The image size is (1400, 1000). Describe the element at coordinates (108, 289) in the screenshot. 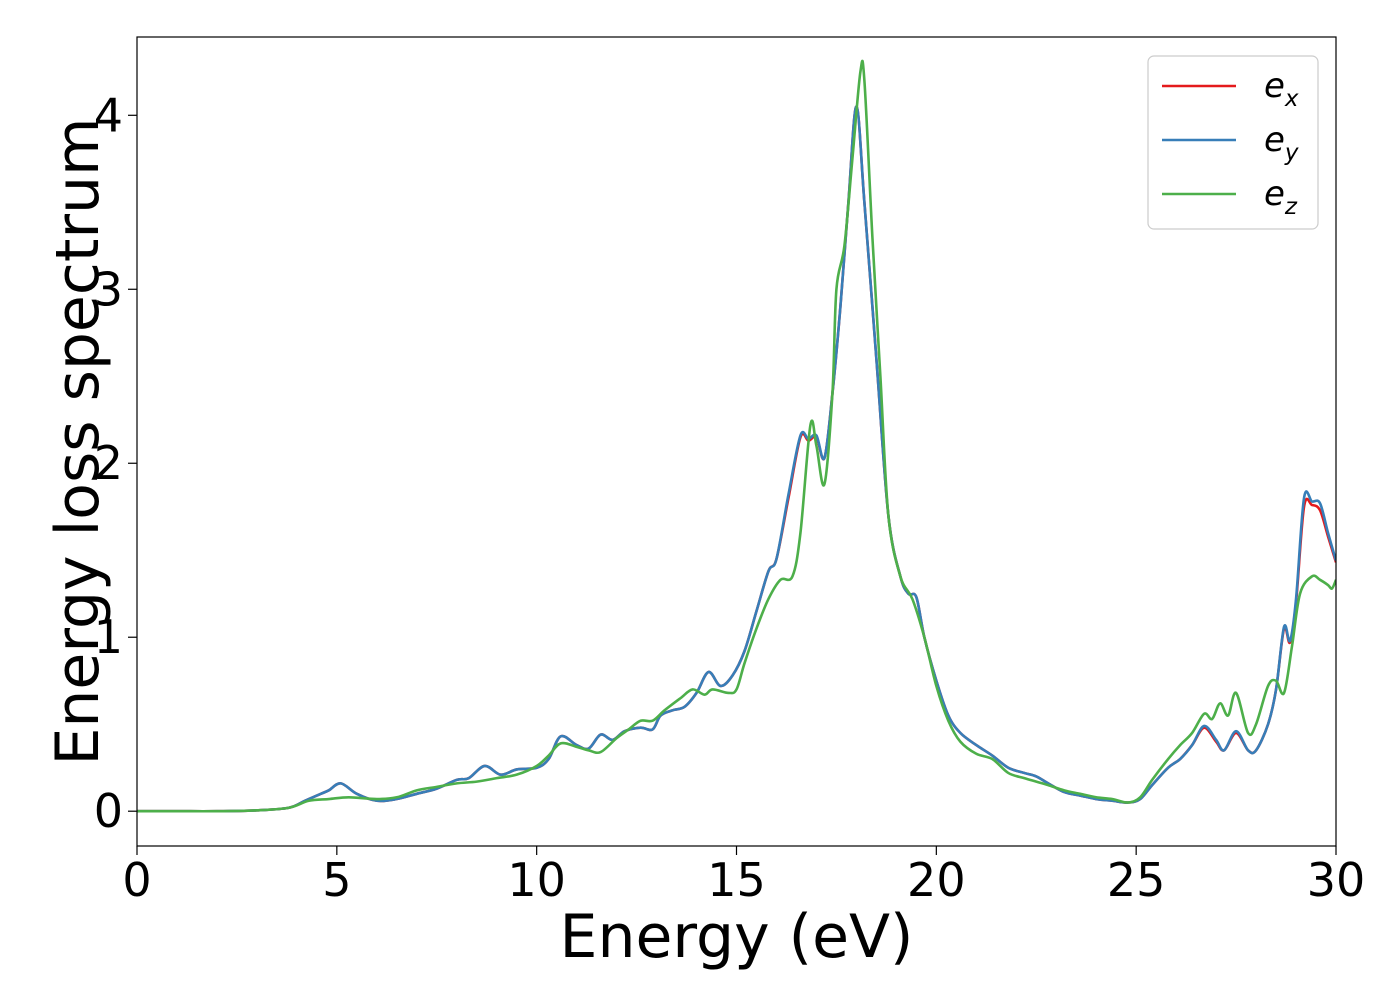

I see `y-tick-label: 3` at that location.